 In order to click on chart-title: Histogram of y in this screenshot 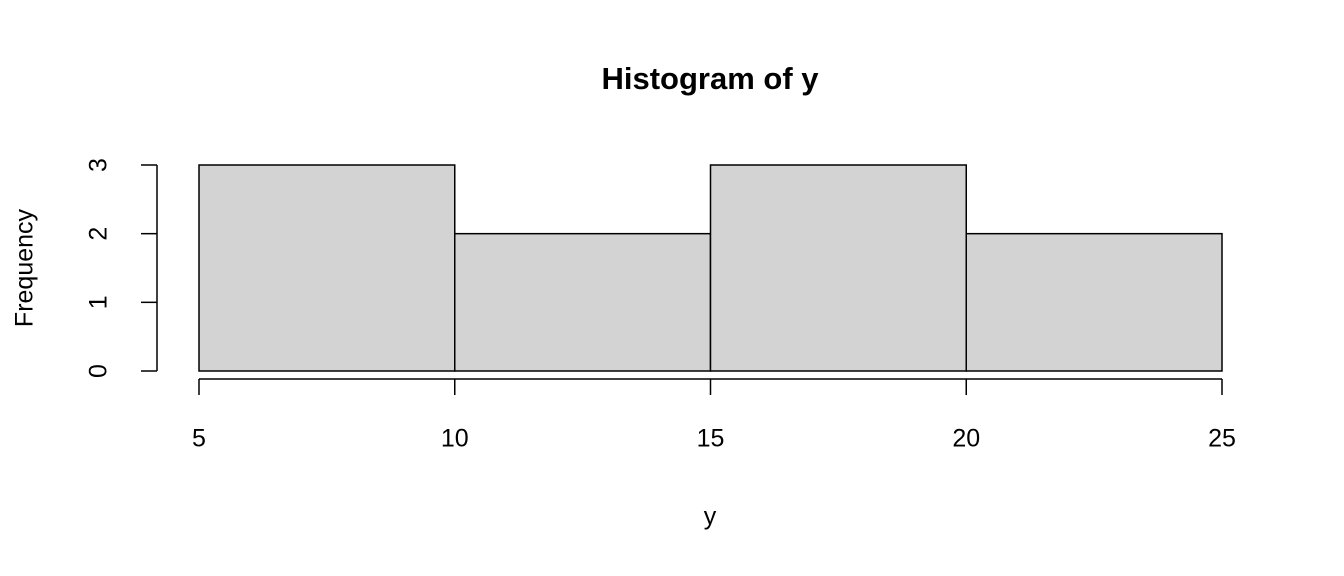, I will do `click(710, 78)`.